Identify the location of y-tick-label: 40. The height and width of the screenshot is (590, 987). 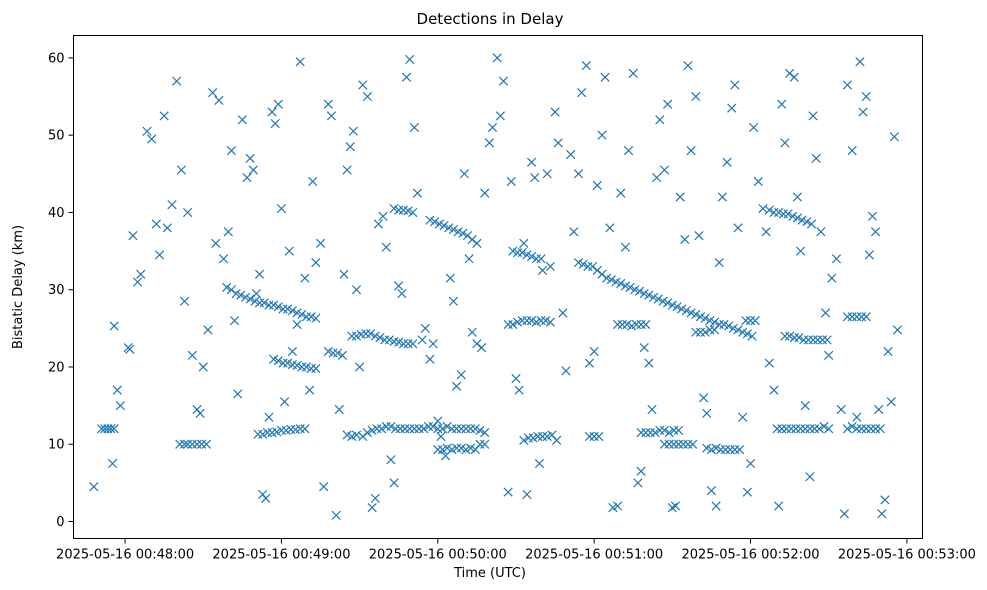
(56, 213).